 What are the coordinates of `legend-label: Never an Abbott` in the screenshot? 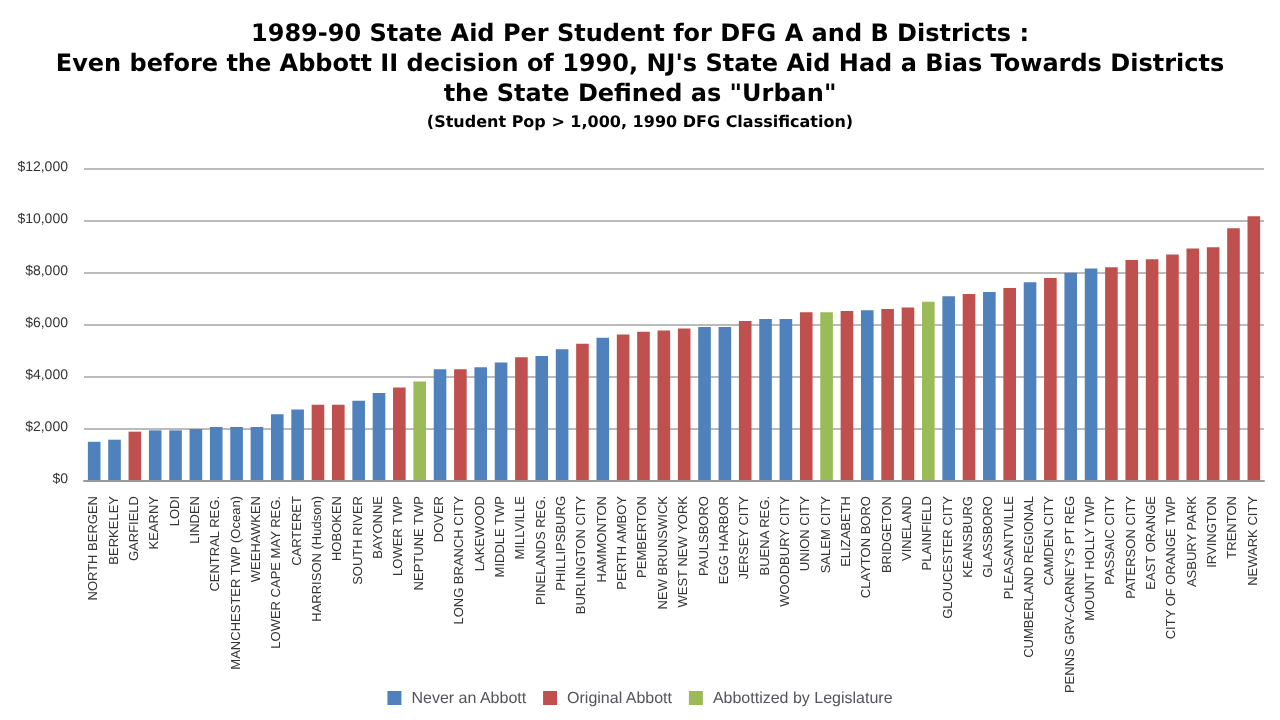 It's located at (469, 698).